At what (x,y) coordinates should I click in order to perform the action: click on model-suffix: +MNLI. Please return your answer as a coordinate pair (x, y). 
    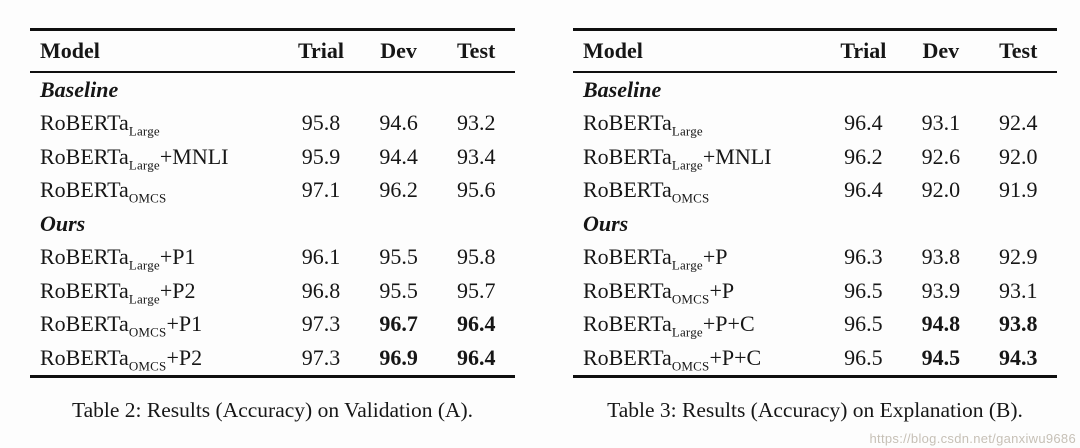
    Looking at the image, I should click on (194, 156).